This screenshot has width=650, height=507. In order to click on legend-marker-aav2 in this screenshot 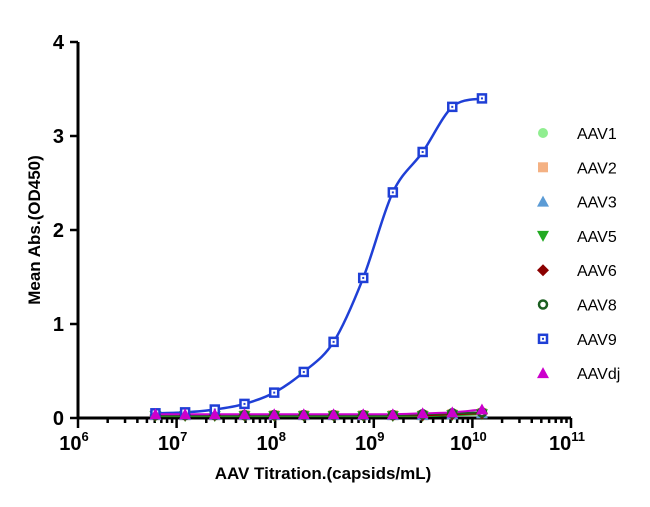, I will do `click(543, 167)`.